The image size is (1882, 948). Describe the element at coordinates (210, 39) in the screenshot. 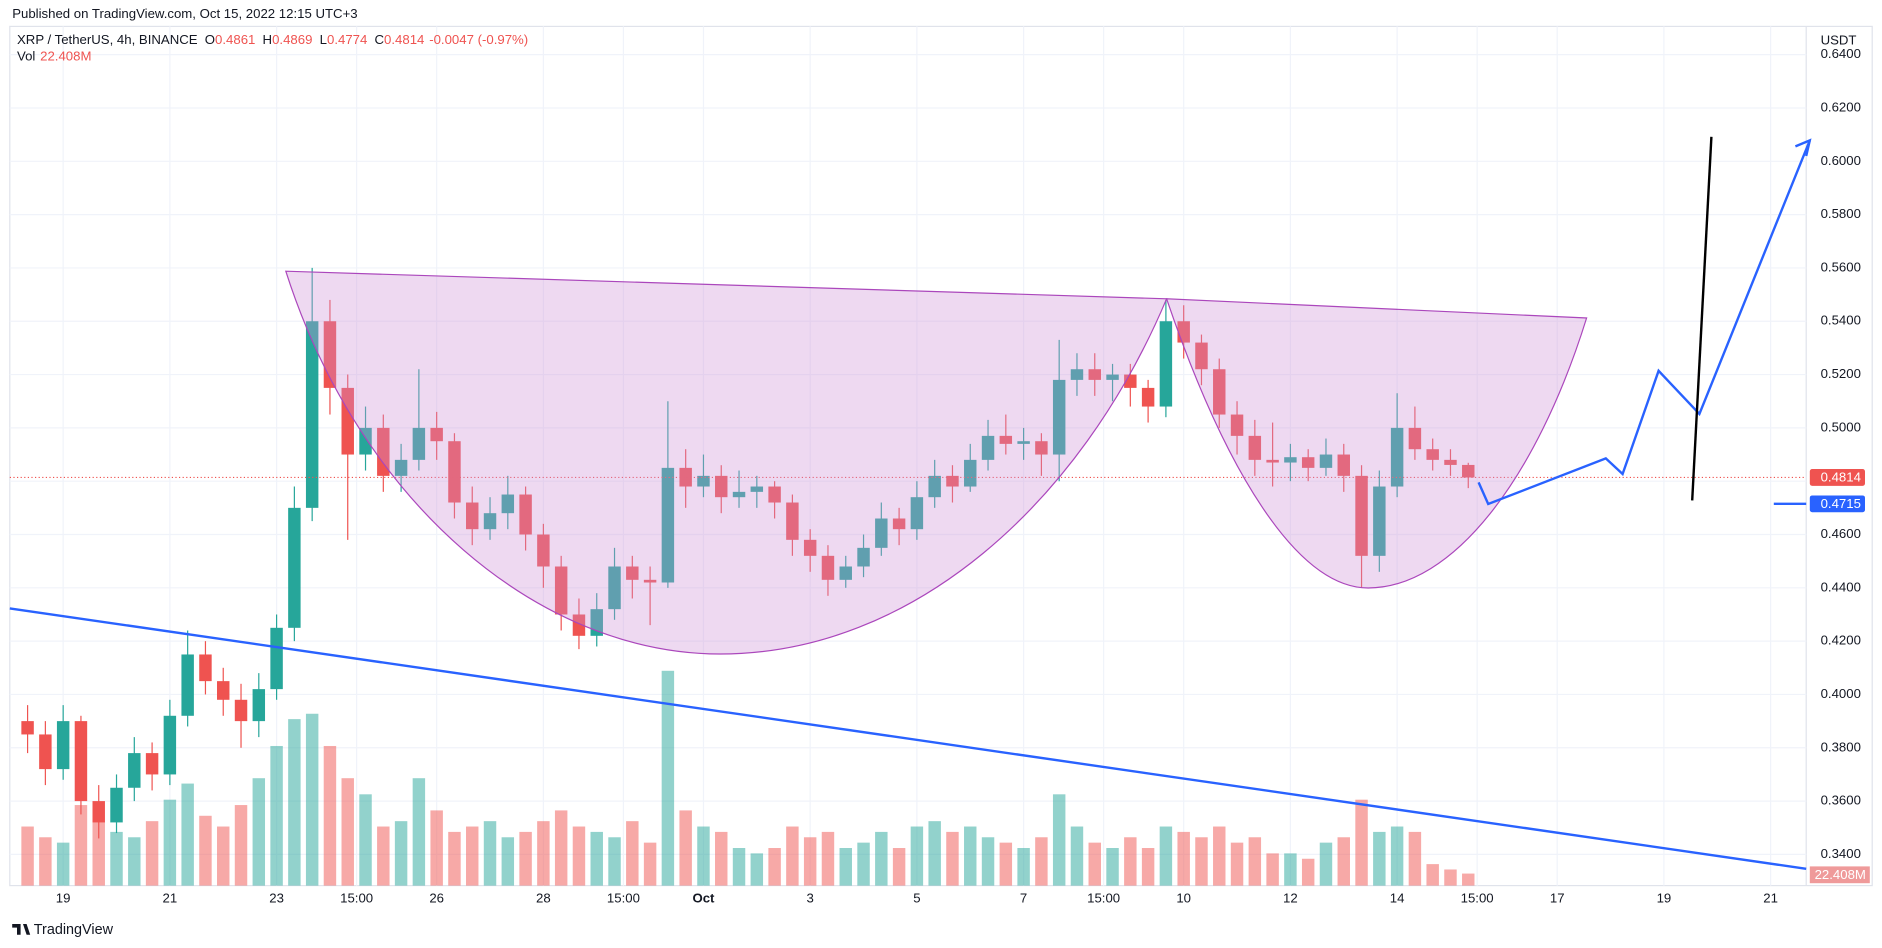

I see `ohlc-key: O` at that location.